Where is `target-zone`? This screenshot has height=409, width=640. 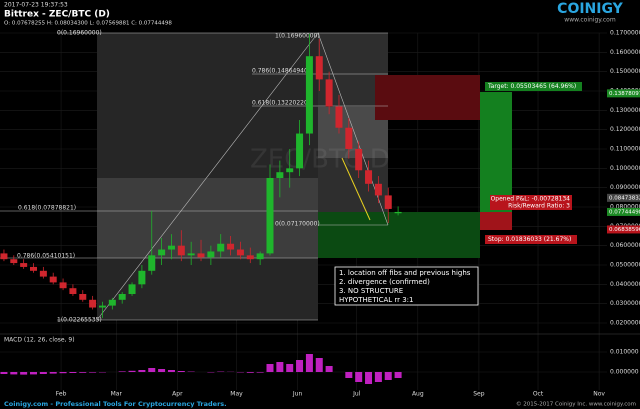 target-zone is located at coordinates (399, 235).